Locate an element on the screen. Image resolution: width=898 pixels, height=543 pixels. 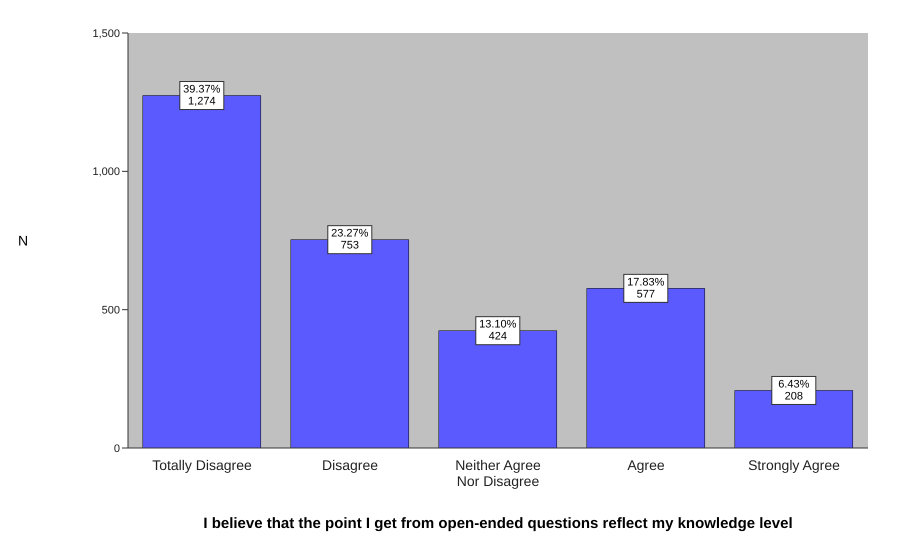
y-axis-title: N is located at coordinates (23, 240).